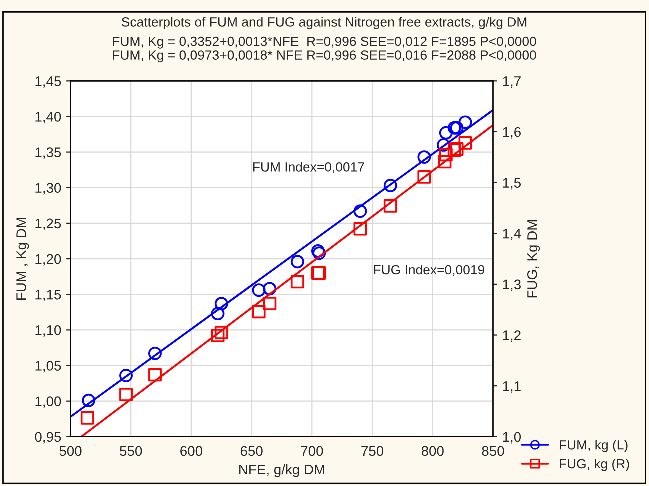 Image resolution: width=649 pixels, height=486 pixels. What do you see at coordinates (49, 260) in the screenshot?
I see `y-tick-label: 1,20` at bounding box center [49, 260].